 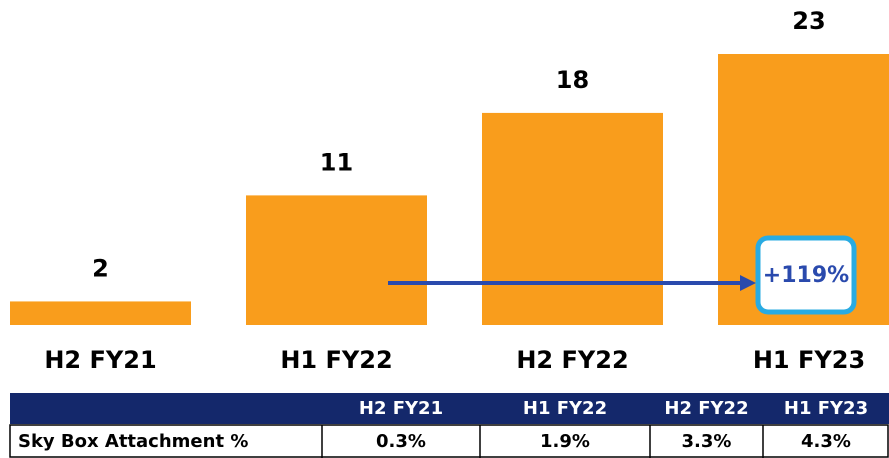 What do you see at coordinates (100, 268) in the screenshot?
I see `value-label: 2` at bounding box center [100, 268].